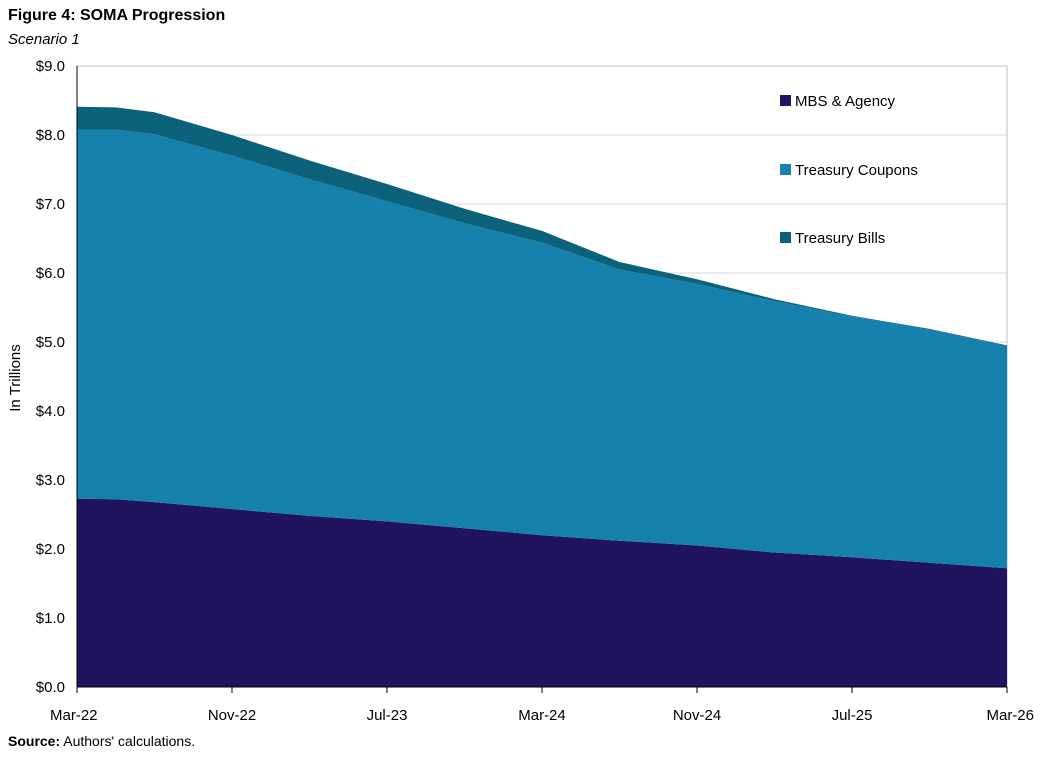  I want to click on x-tick-label: Jul-23, so click(387, 715).